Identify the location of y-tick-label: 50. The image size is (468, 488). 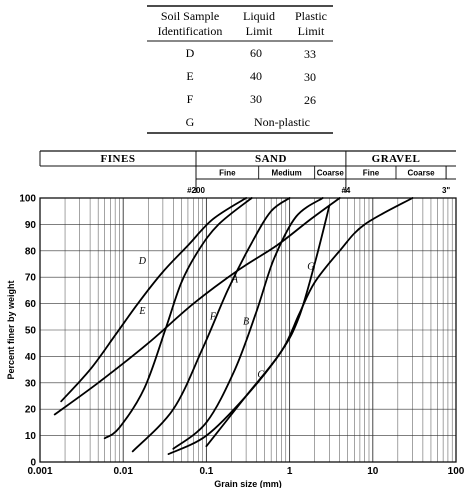
(31, 331).